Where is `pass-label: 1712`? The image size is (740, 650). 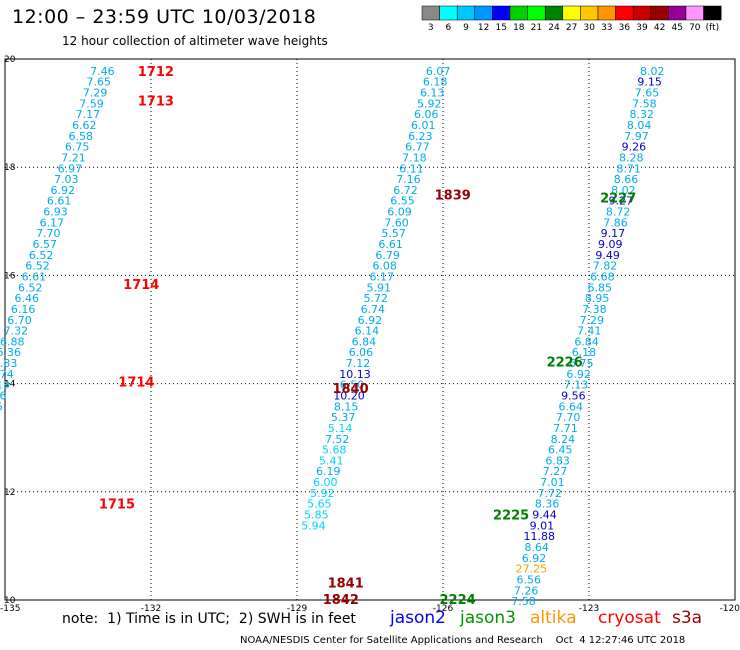 pass-label: 1712 is located at coordinates (156, 72).